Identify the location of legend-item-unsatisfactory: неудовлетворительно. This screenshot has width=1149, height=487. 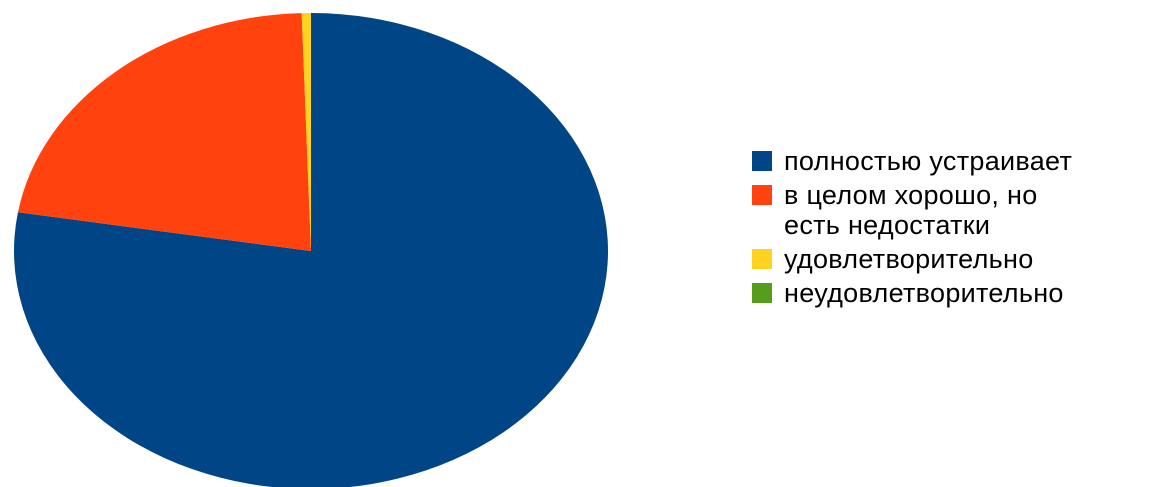
(948, 293).